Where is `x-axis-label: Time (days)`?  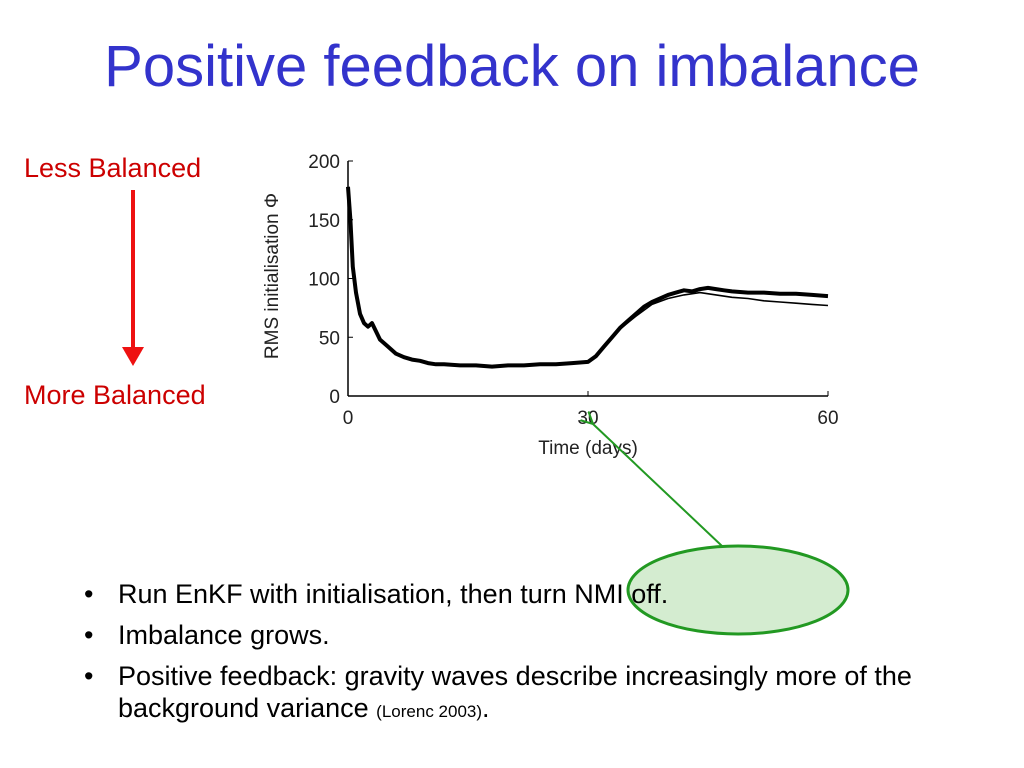
x-axis-label: Time (days) is located at coordinates (588, 448).